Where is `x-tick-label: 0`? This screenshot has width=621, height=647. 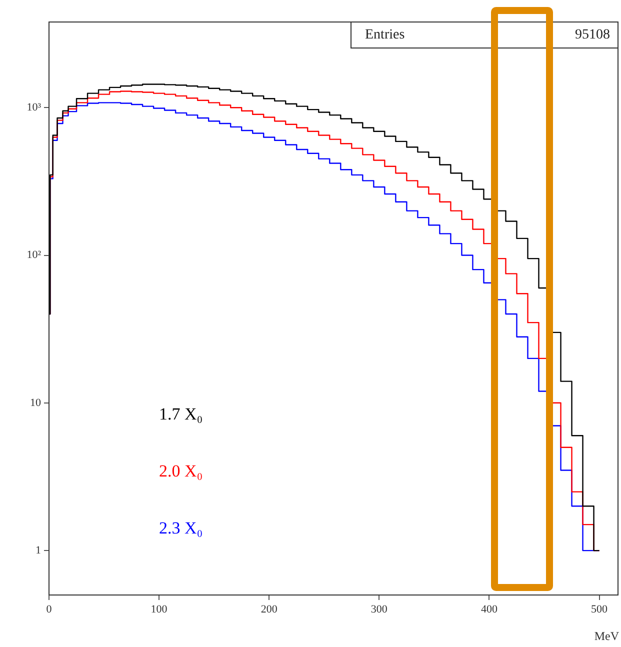
x-tick-label: 0 is located at coordinates (49, 609).